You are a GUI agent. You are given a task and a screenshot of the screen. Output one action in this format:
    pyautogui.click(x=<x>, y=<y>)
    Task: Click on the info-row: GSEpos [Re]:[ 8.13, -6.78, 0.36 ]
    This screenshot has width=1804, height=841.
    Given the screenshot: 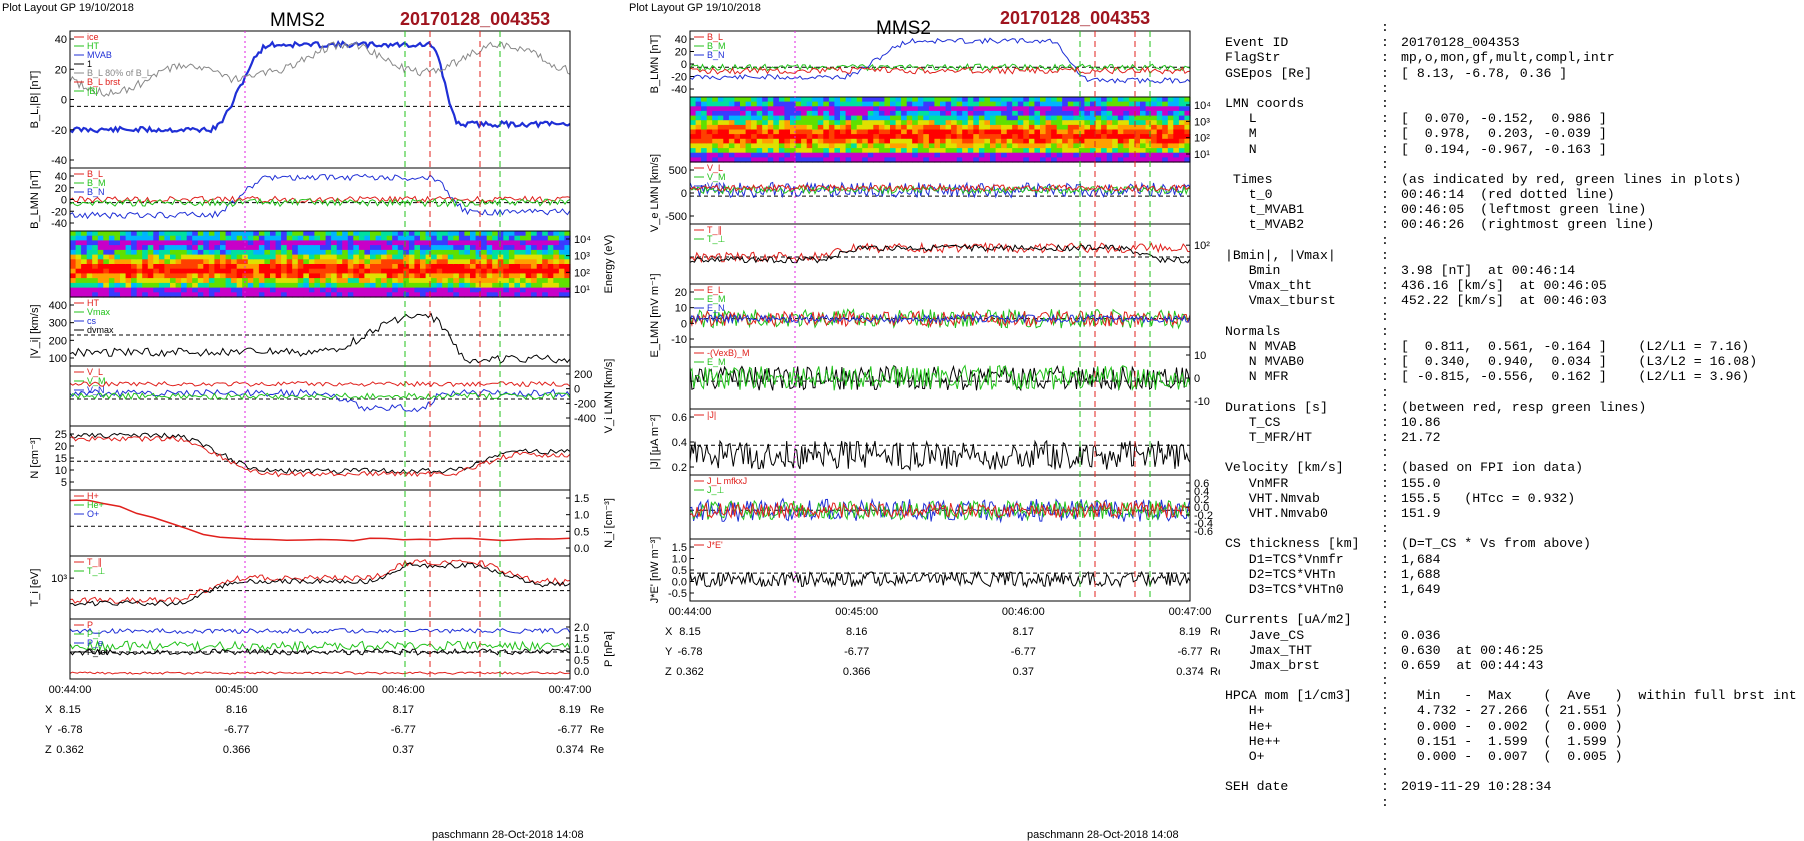 What is the action you would take?
    pyautogui.click(x=1511, y=73)
    